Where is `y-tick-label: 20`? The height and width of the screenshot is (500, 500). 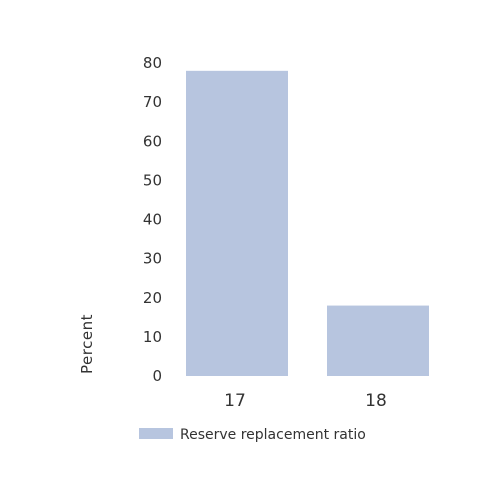
y-tick-label: 20 is located at coordinates (152, 298).